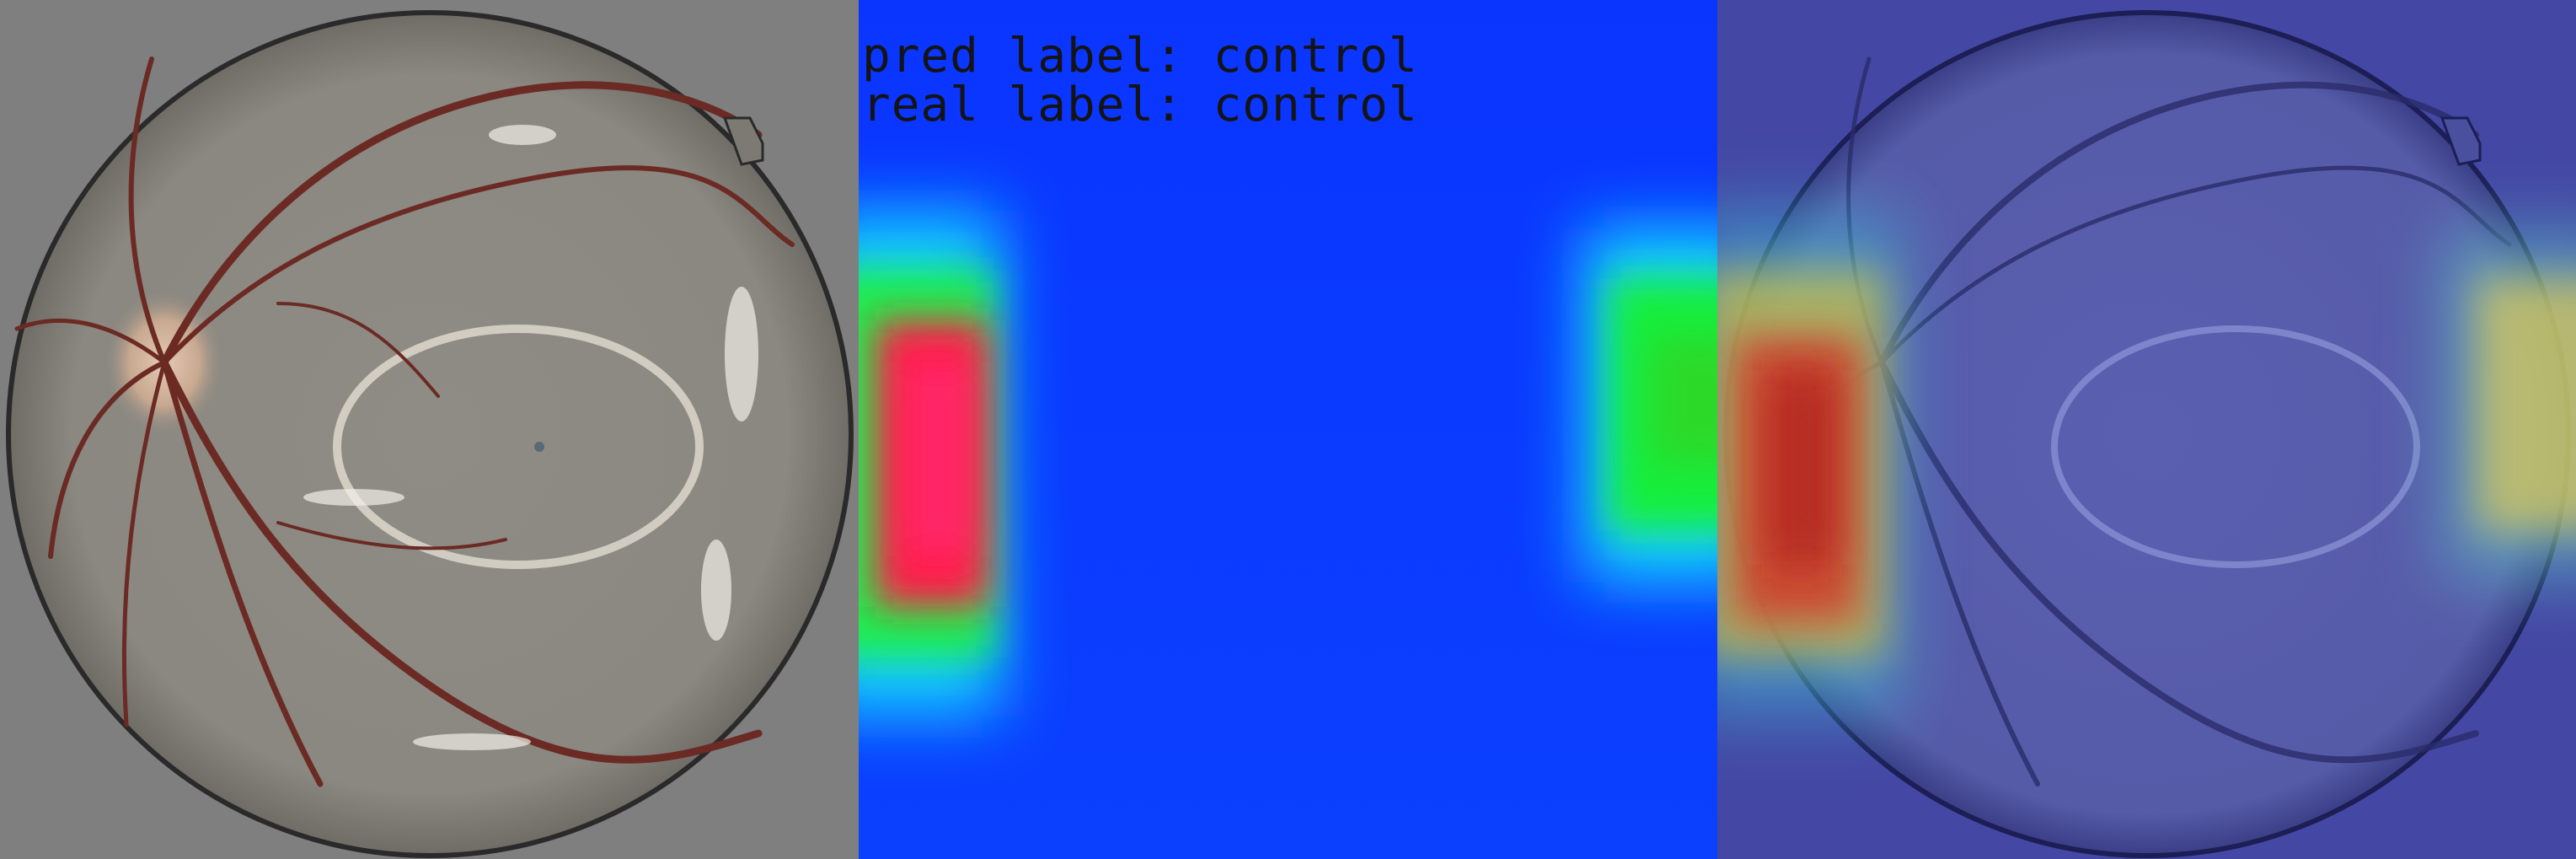  I want to click on left-hotspot, so click(930, 464).